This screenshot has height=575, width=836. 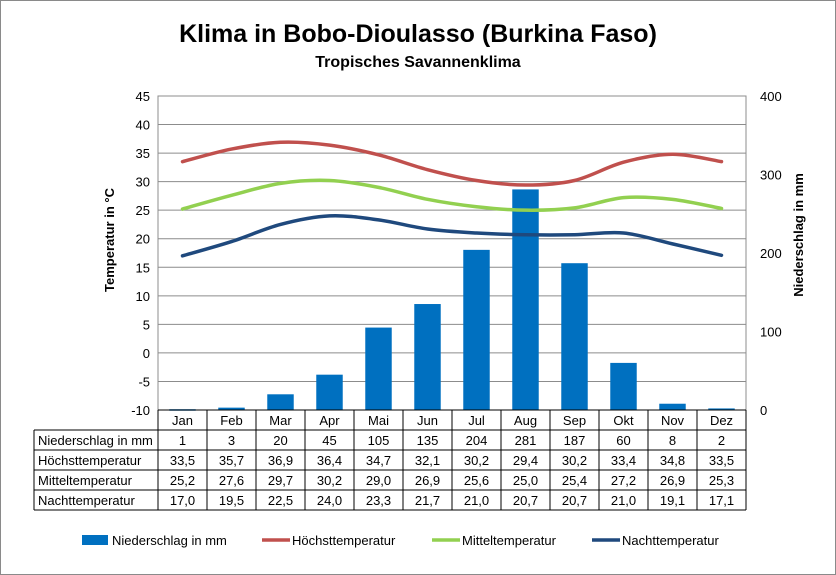 I want to click on table-cell: 60, so click(x=623, y=440).